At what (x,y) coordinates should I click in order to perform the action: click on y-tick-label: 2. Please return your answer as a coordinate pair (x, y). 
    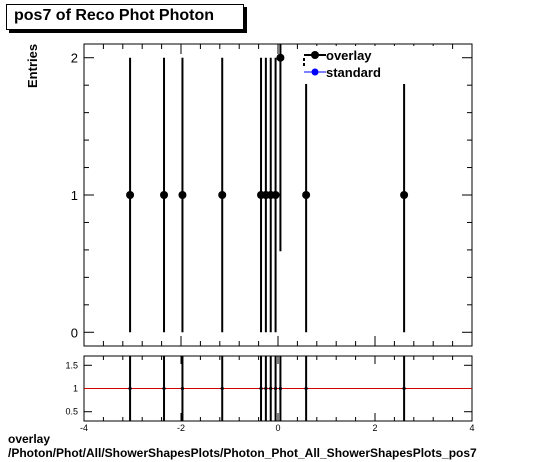
    Looking at the image, I should click on (74, 58).